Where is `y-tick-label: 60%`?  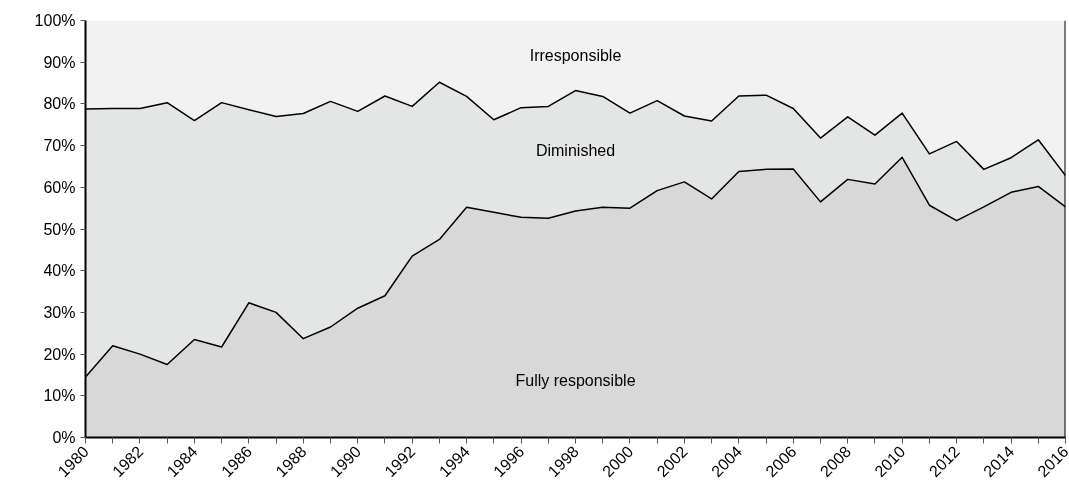 y-tick-label: 60% is located at coordinates (59, 187).